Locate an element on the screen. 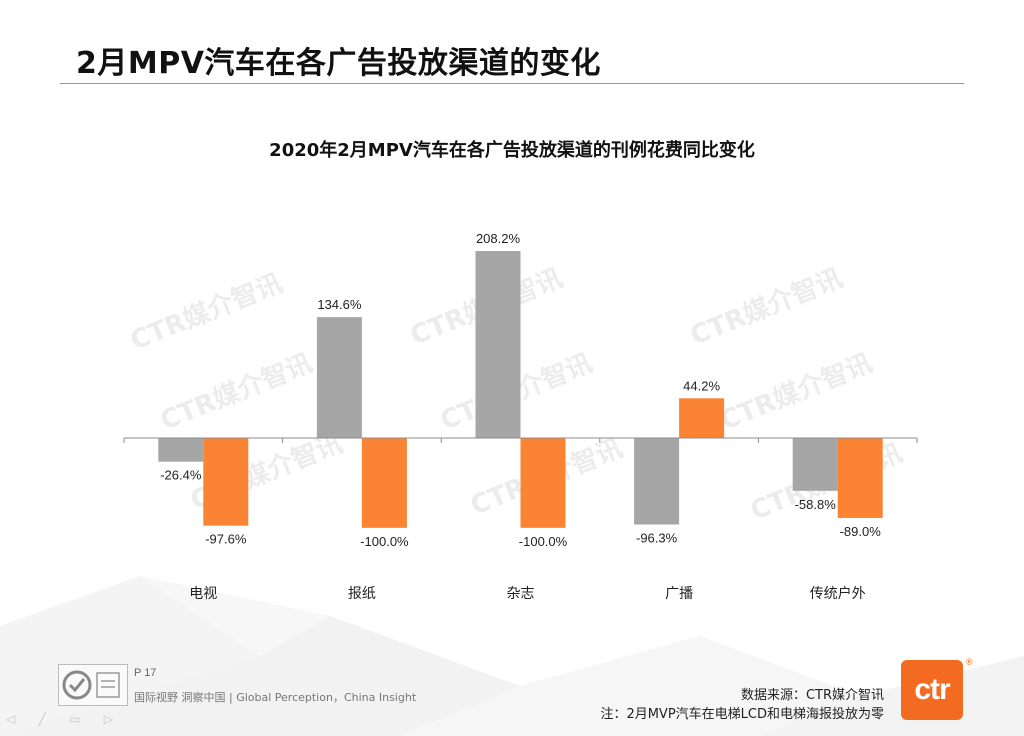 The width and height of the screenshot is (1024, 736). data-label: 208.2% is located at coordinates (498, 238).